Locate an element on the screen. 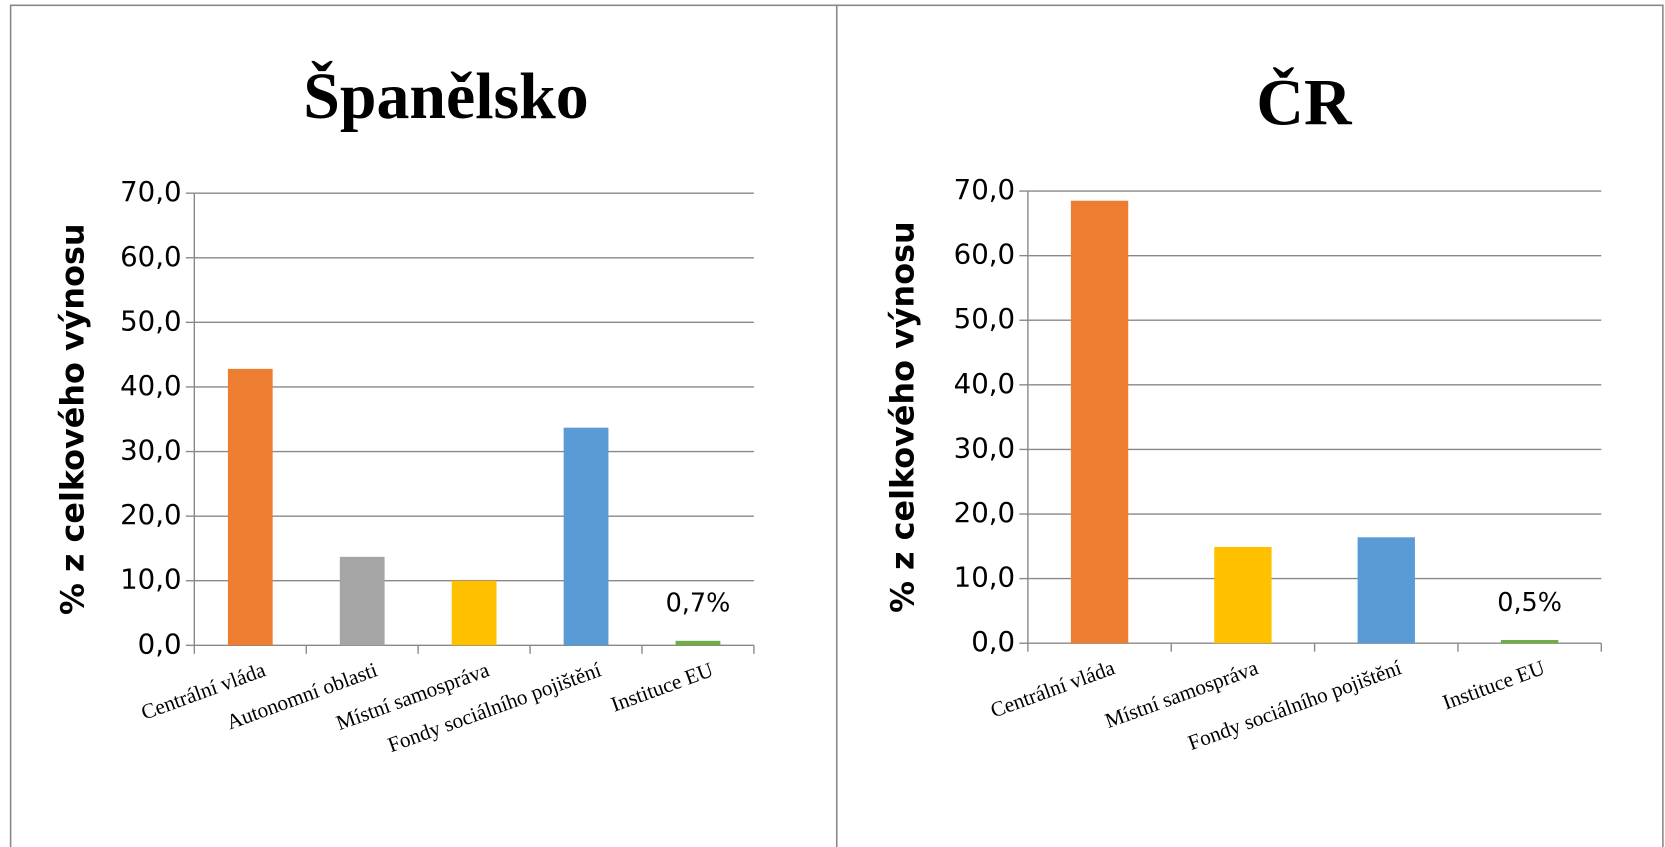 This screenshot has height=847, width=1665. x-tick-label: Centrální vláda is located at coordinates (1052, 688).